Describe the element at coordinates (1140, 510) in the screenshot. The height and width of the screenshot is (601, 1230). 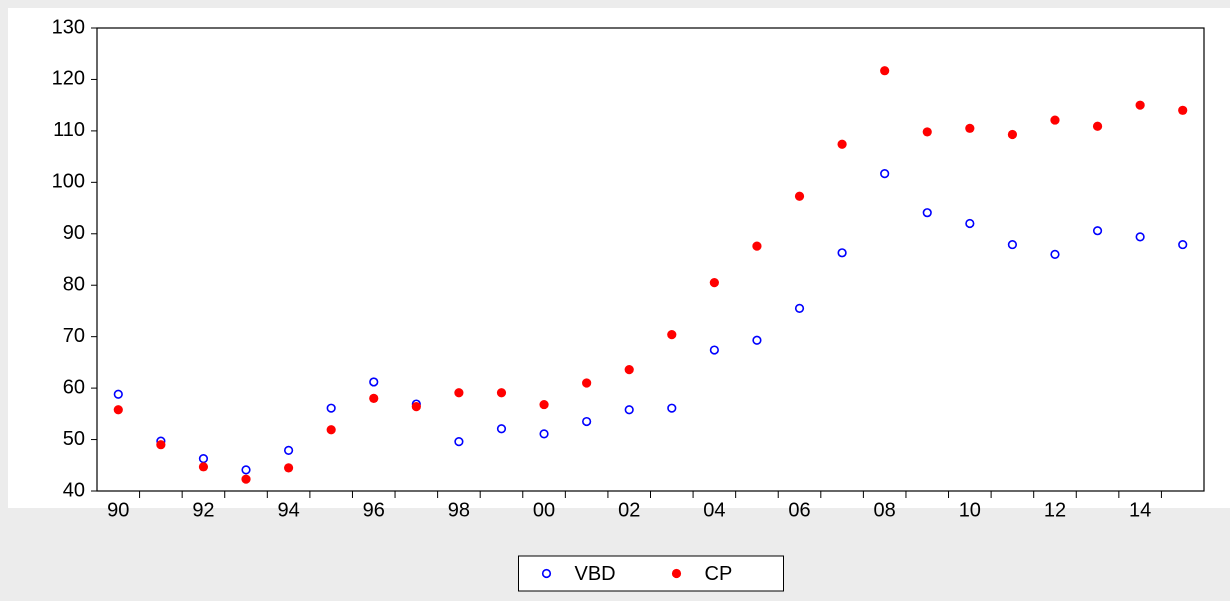
I see `x-tick-label: 14` at that location.